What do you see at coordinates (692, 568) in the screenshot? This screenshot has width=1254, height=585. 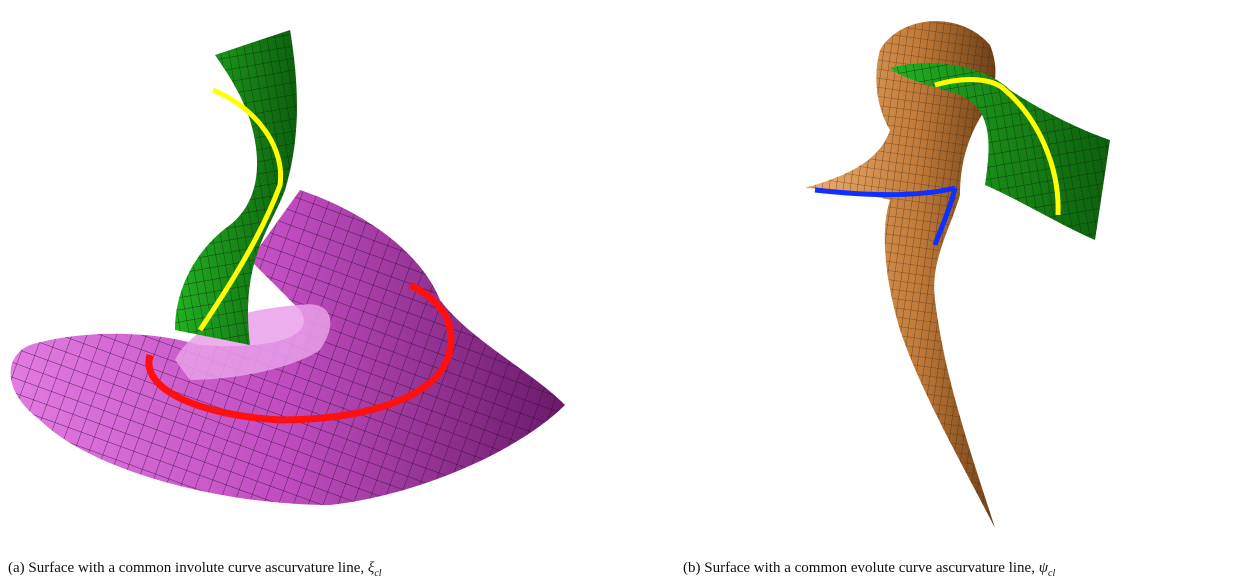 I see `caption-label: (b)` at bounding box center [692, 568].